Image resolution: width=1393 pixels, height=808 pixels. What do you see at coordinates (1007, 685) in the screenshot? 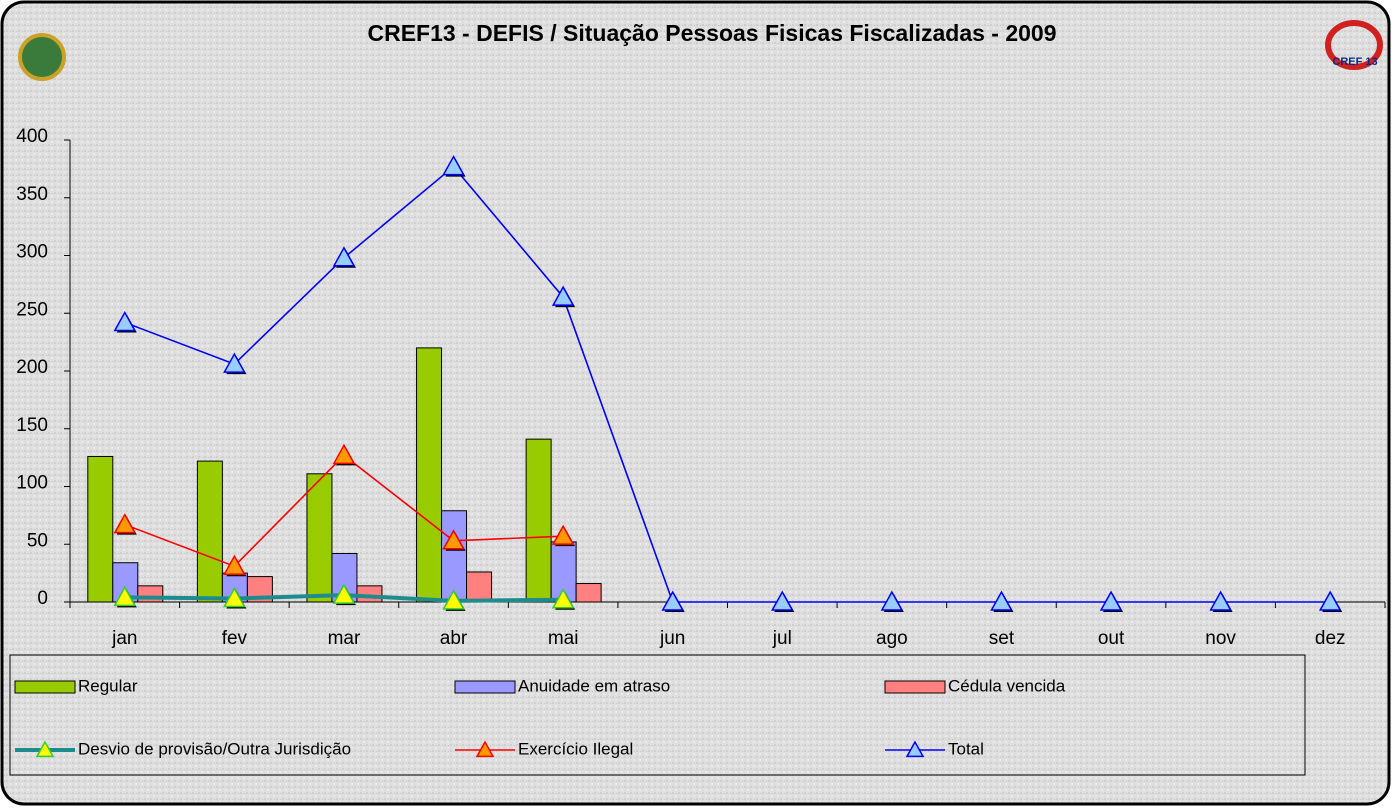
I see `legend-label: Cédula vencida` at bounding box center [1007, 685].